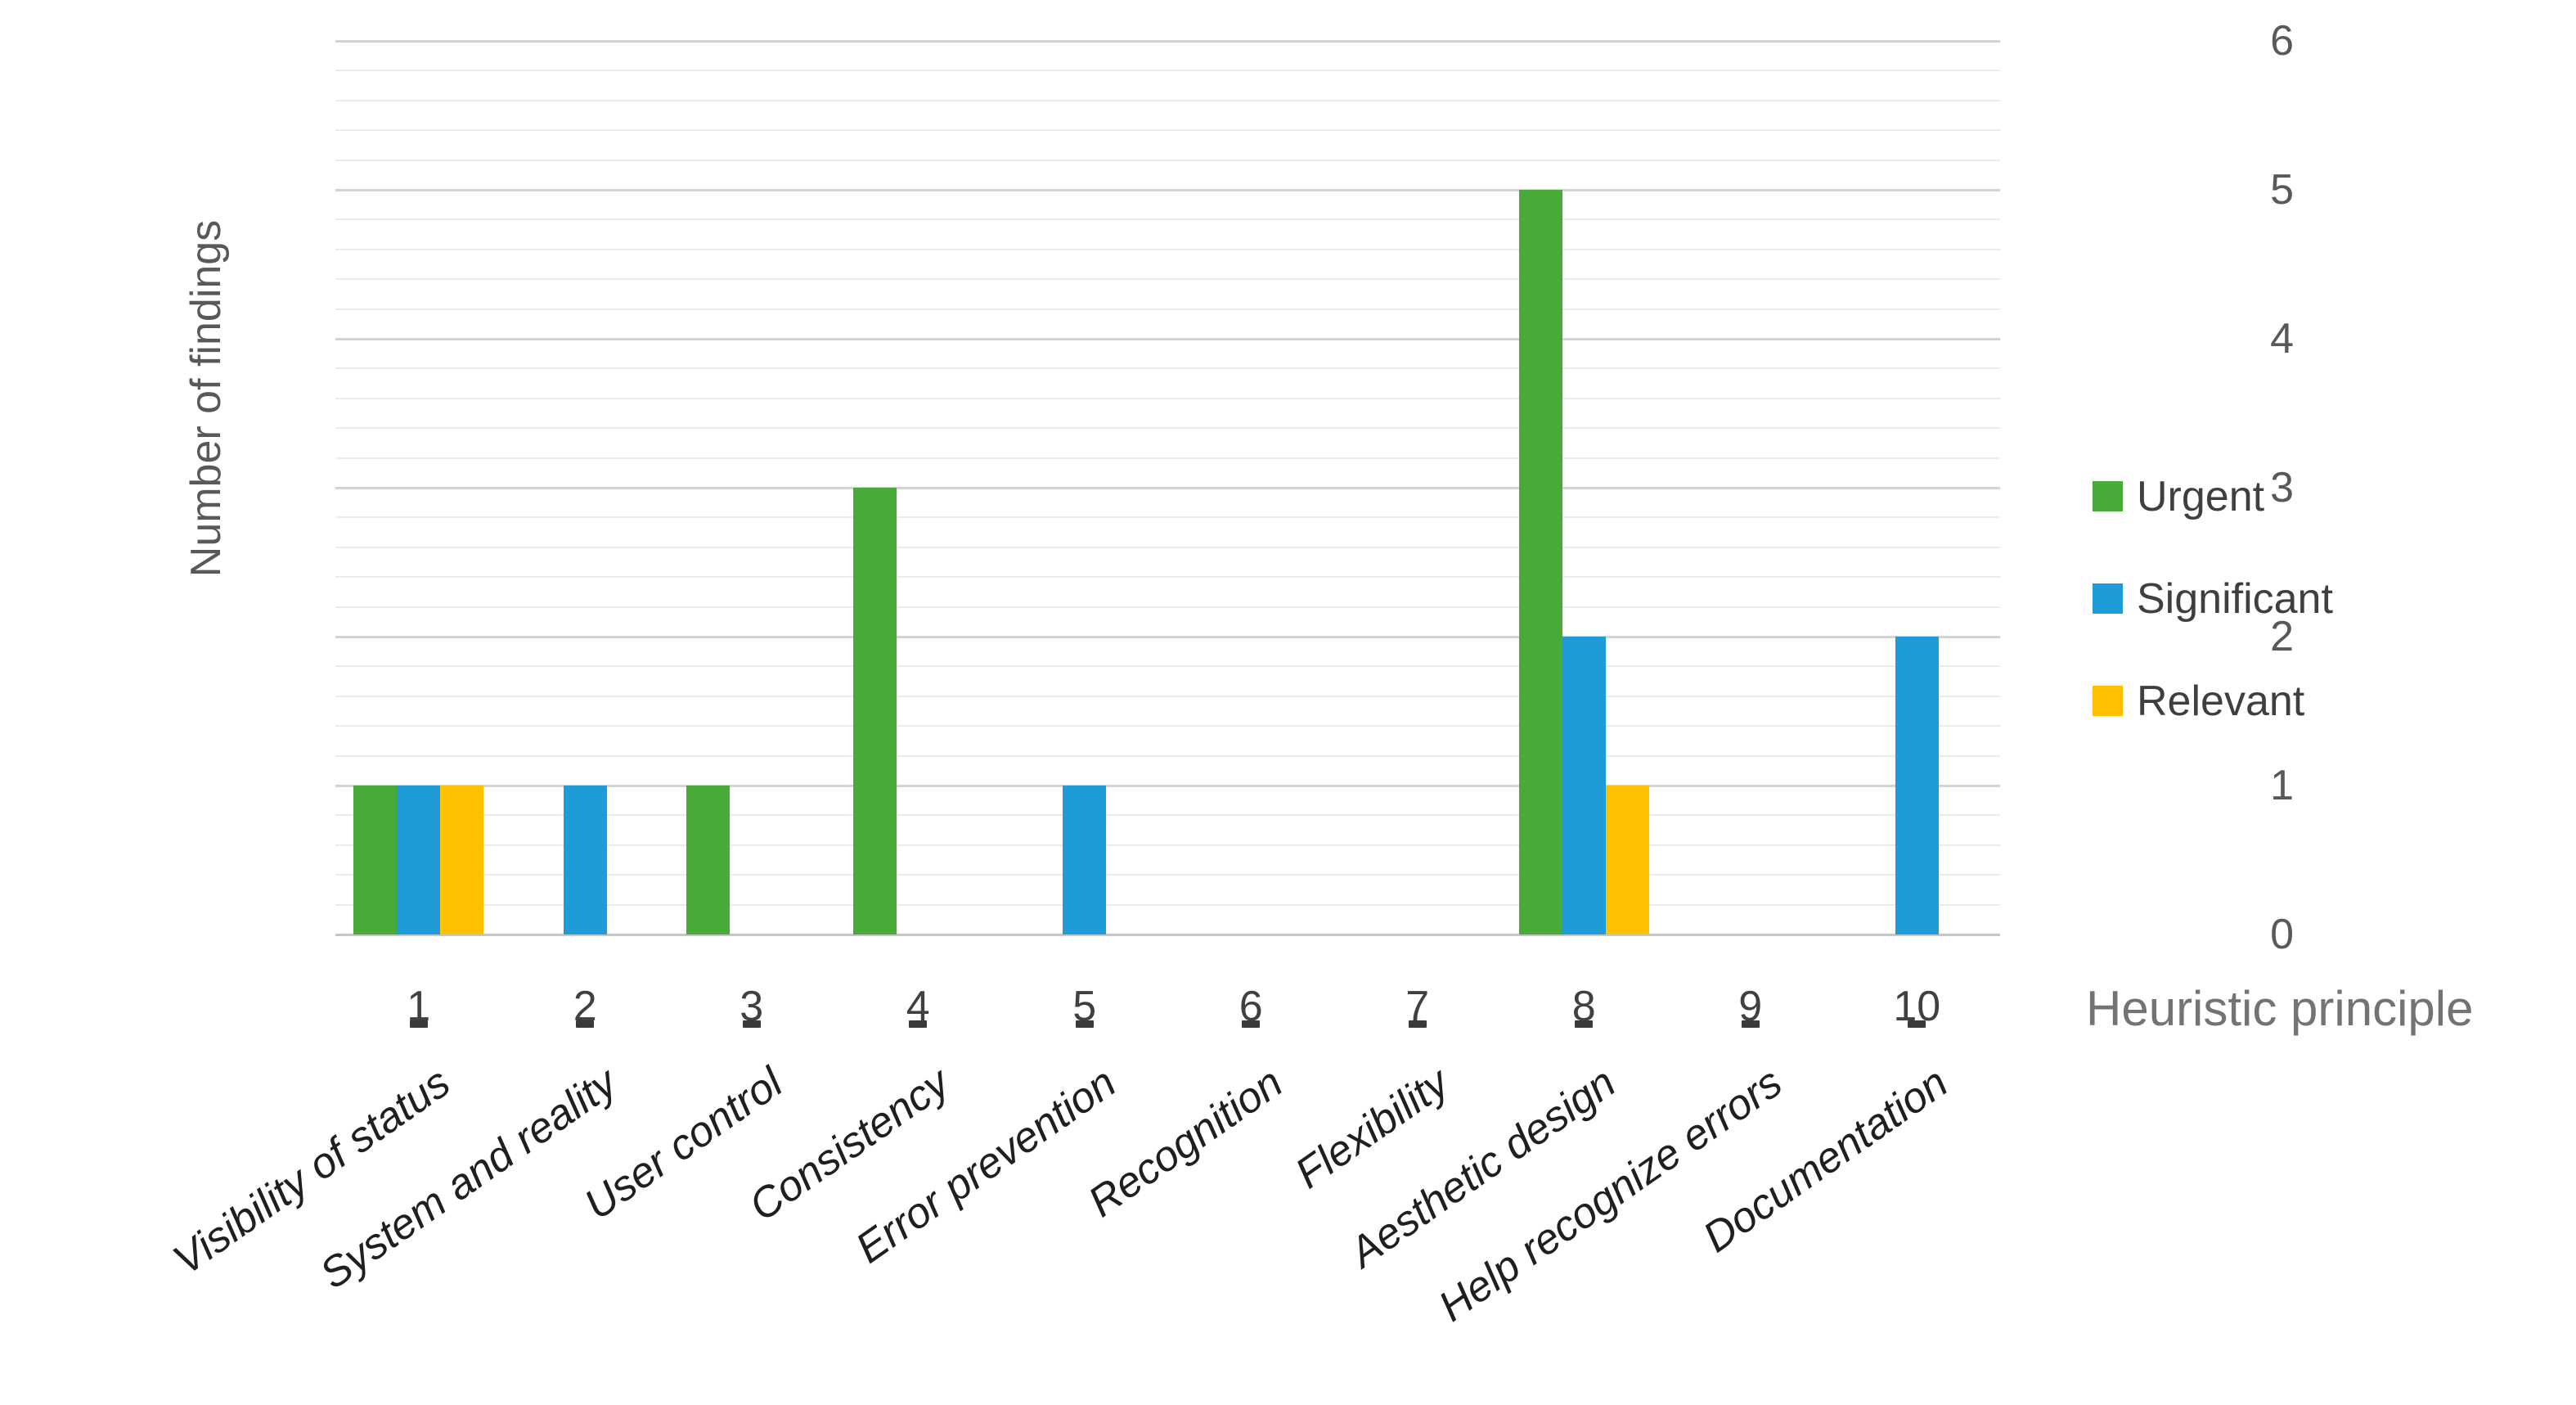 The width and height of the screenshot is (2576, 1405). I want to click on legend-swatch-urgent, so click(2108, 496).